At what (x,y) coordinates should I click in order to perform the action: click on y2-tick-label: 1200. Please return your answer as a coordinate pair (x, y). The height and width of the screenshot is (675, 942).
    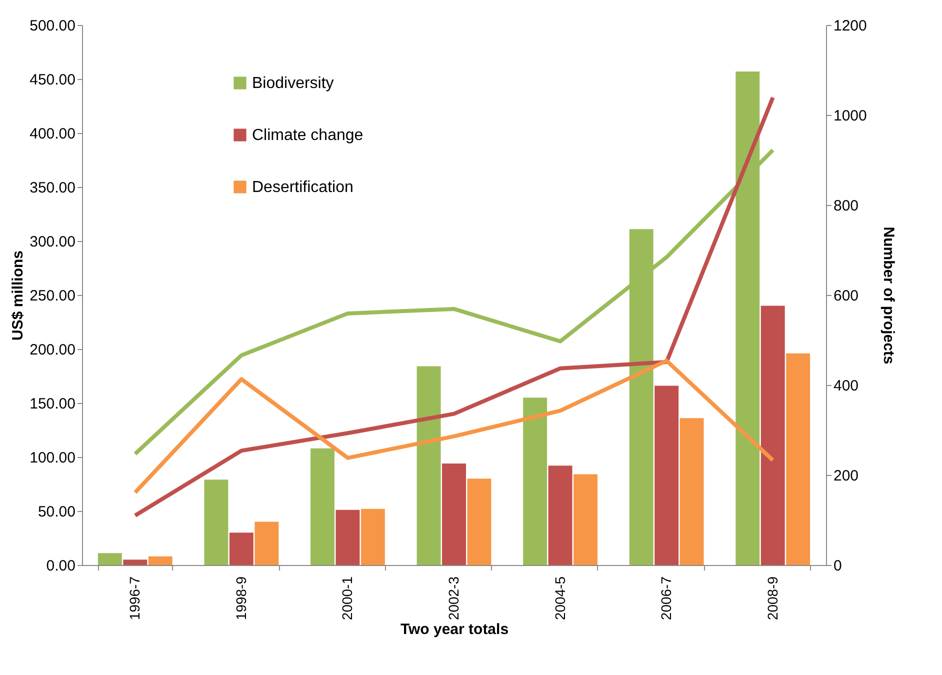
    Looking at the image, I should click on (850, 26).